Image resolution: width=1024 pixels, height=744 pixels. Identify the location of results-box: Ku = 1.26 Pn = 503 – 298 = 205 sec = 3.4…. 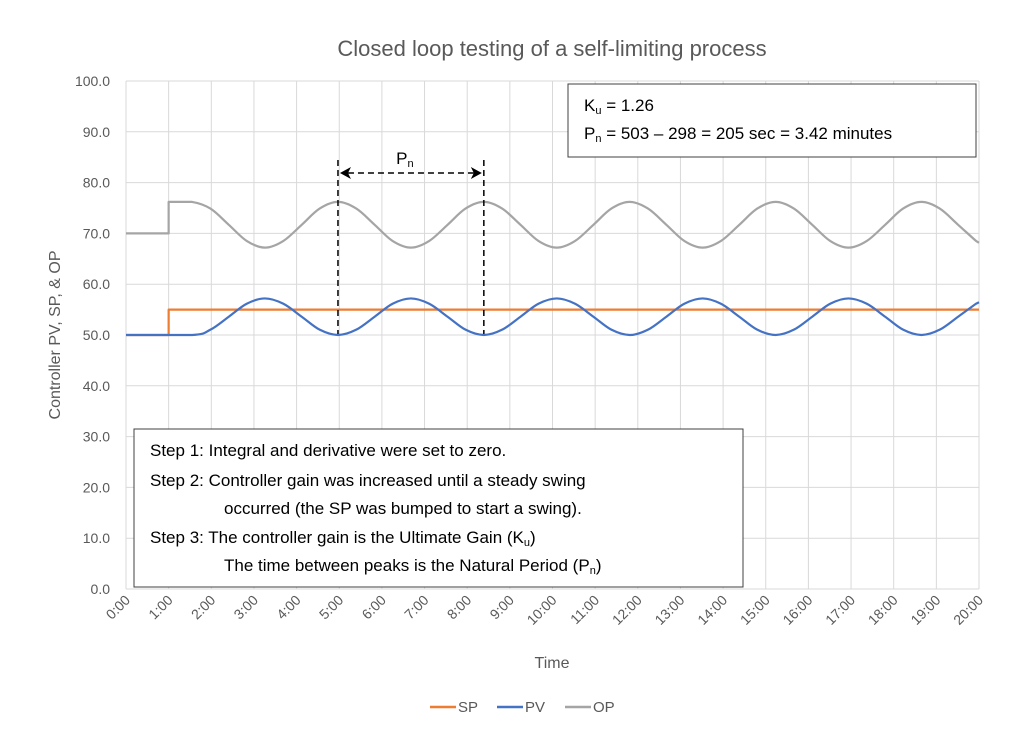
(772, 120).